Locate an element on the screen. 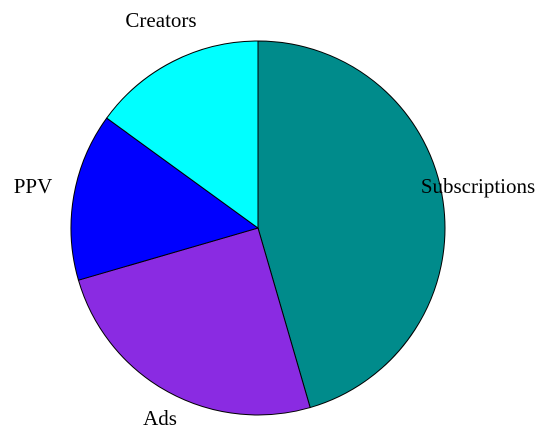 The image size is (555, 431). slice-label-creators: Creators is located at coordinates (160, 20).